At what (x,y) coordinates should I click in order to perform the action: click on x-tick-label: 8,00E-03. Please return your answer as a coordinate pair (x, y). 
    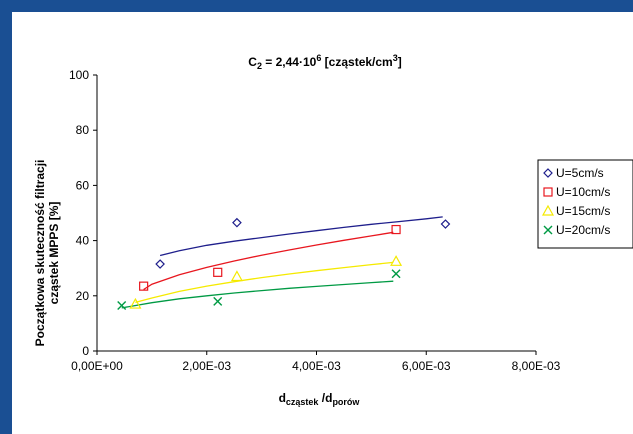
    Looking at the image, I should click on (536, 366).